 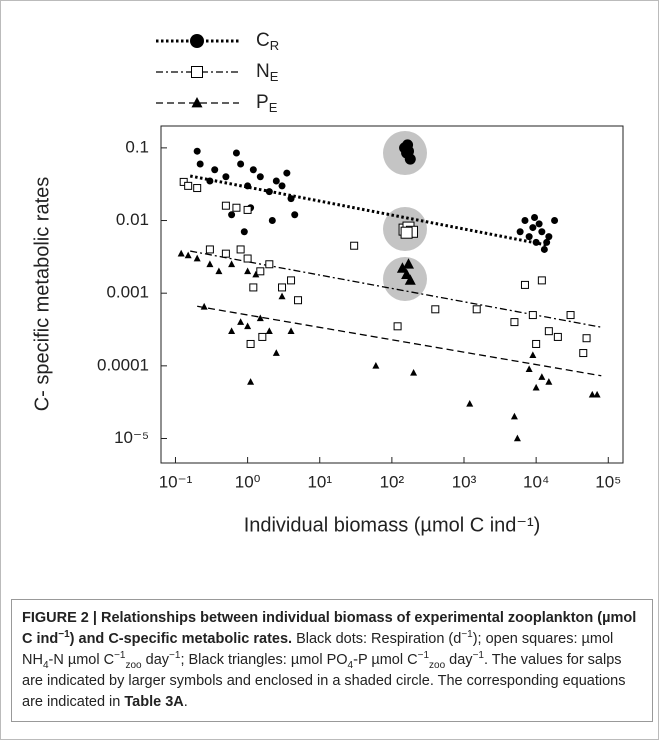 What do you see at coordinates (123, 364) in the screenshot?
I see `y-tick-label: 0.0001` at bounding box center [123, 364].